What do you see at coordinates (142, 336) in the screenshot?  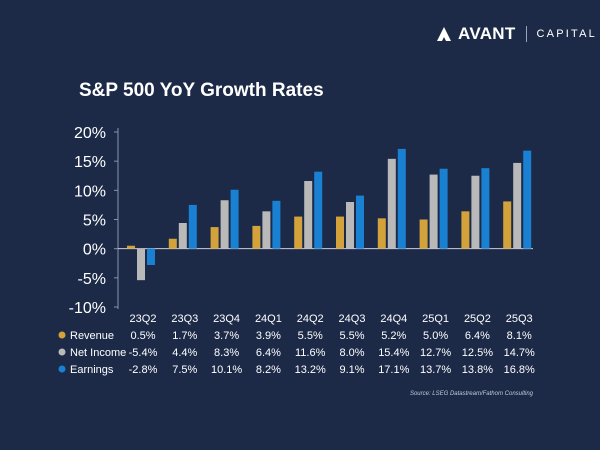 I see `data-label: 0.5%` at bounding box center [142, 336].